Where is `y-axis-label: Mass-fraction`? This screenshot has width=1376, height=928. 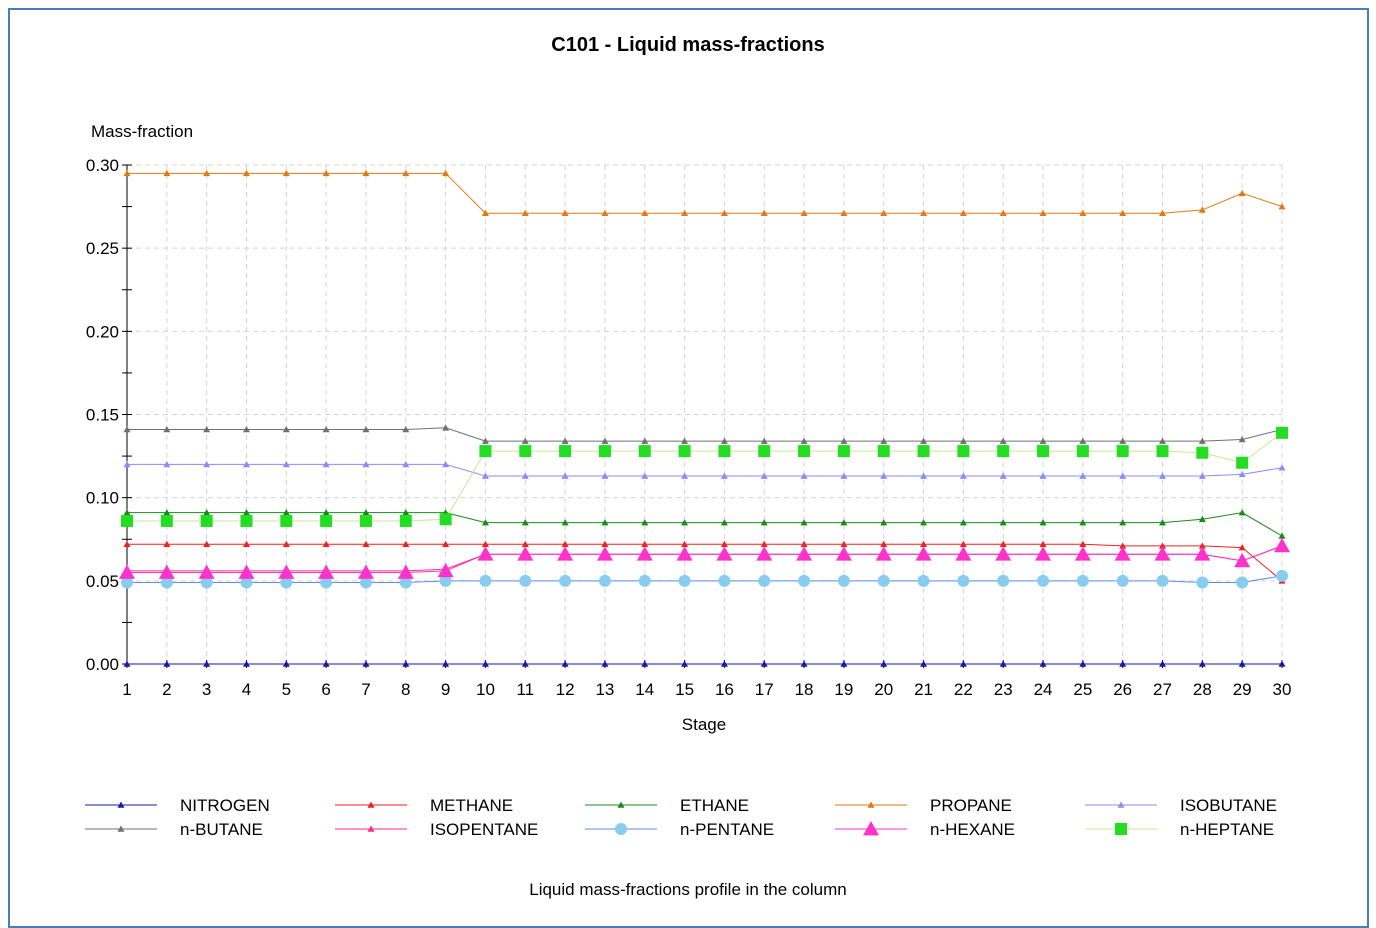
y-axis-label: Mass-fraction is located at coordinates (142, 131).